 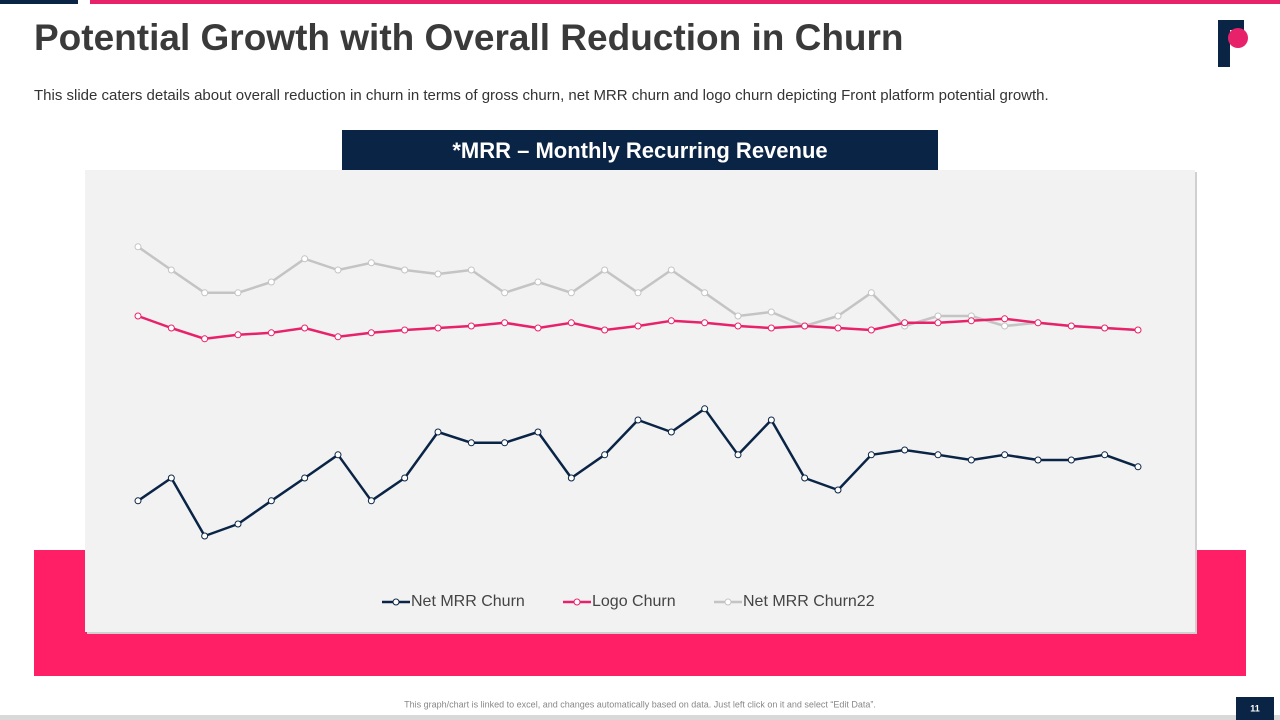 I want to click on page-number: 11, so click(x=1255, y=708).